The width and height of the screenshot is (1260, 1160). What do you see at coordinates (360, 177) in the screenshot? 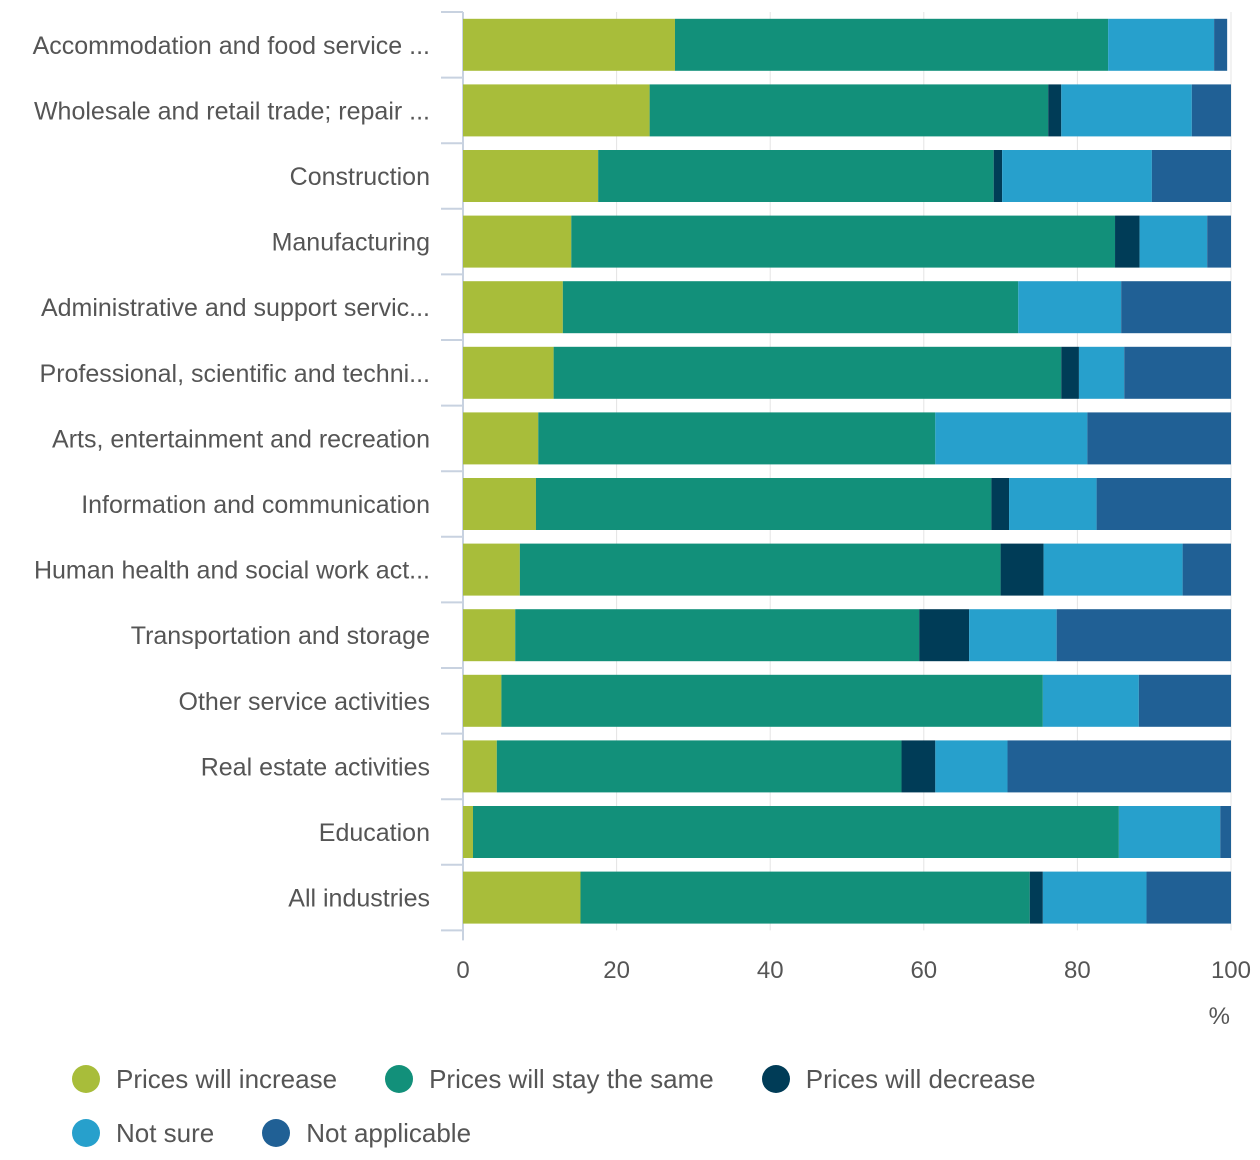
I see `category-label: Construction` at bounding box center [360, 177].